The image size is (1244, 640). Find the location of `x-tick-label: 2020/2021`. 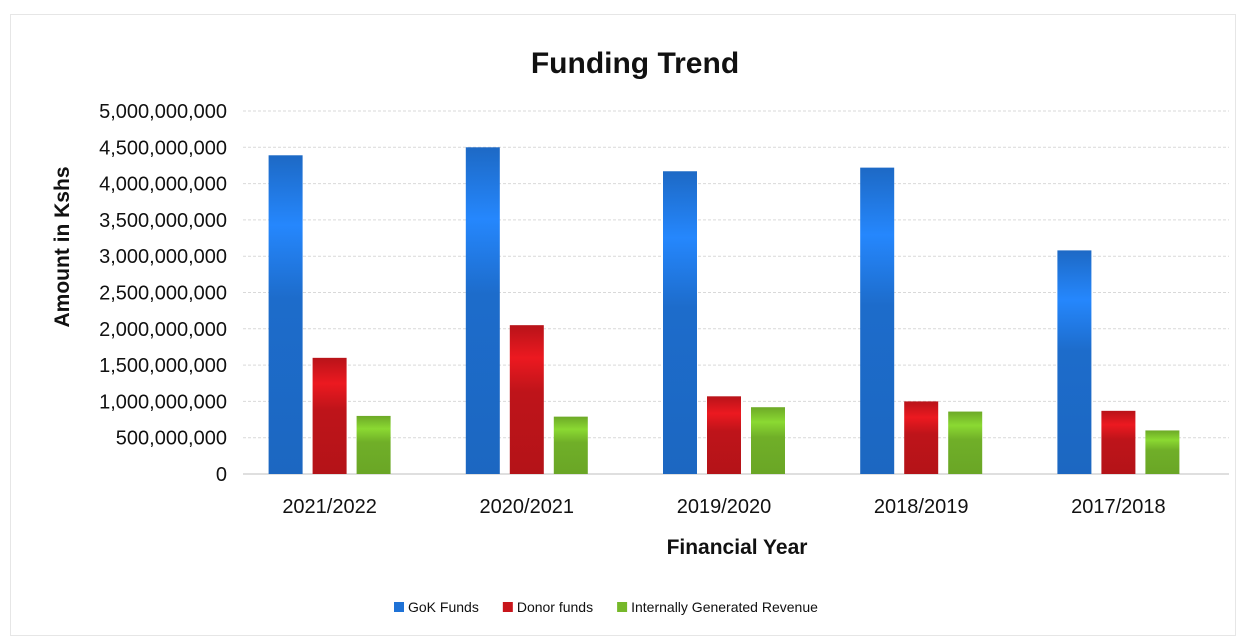

x-tick-label: 2020/2021 is located at coordinates (527, 507).